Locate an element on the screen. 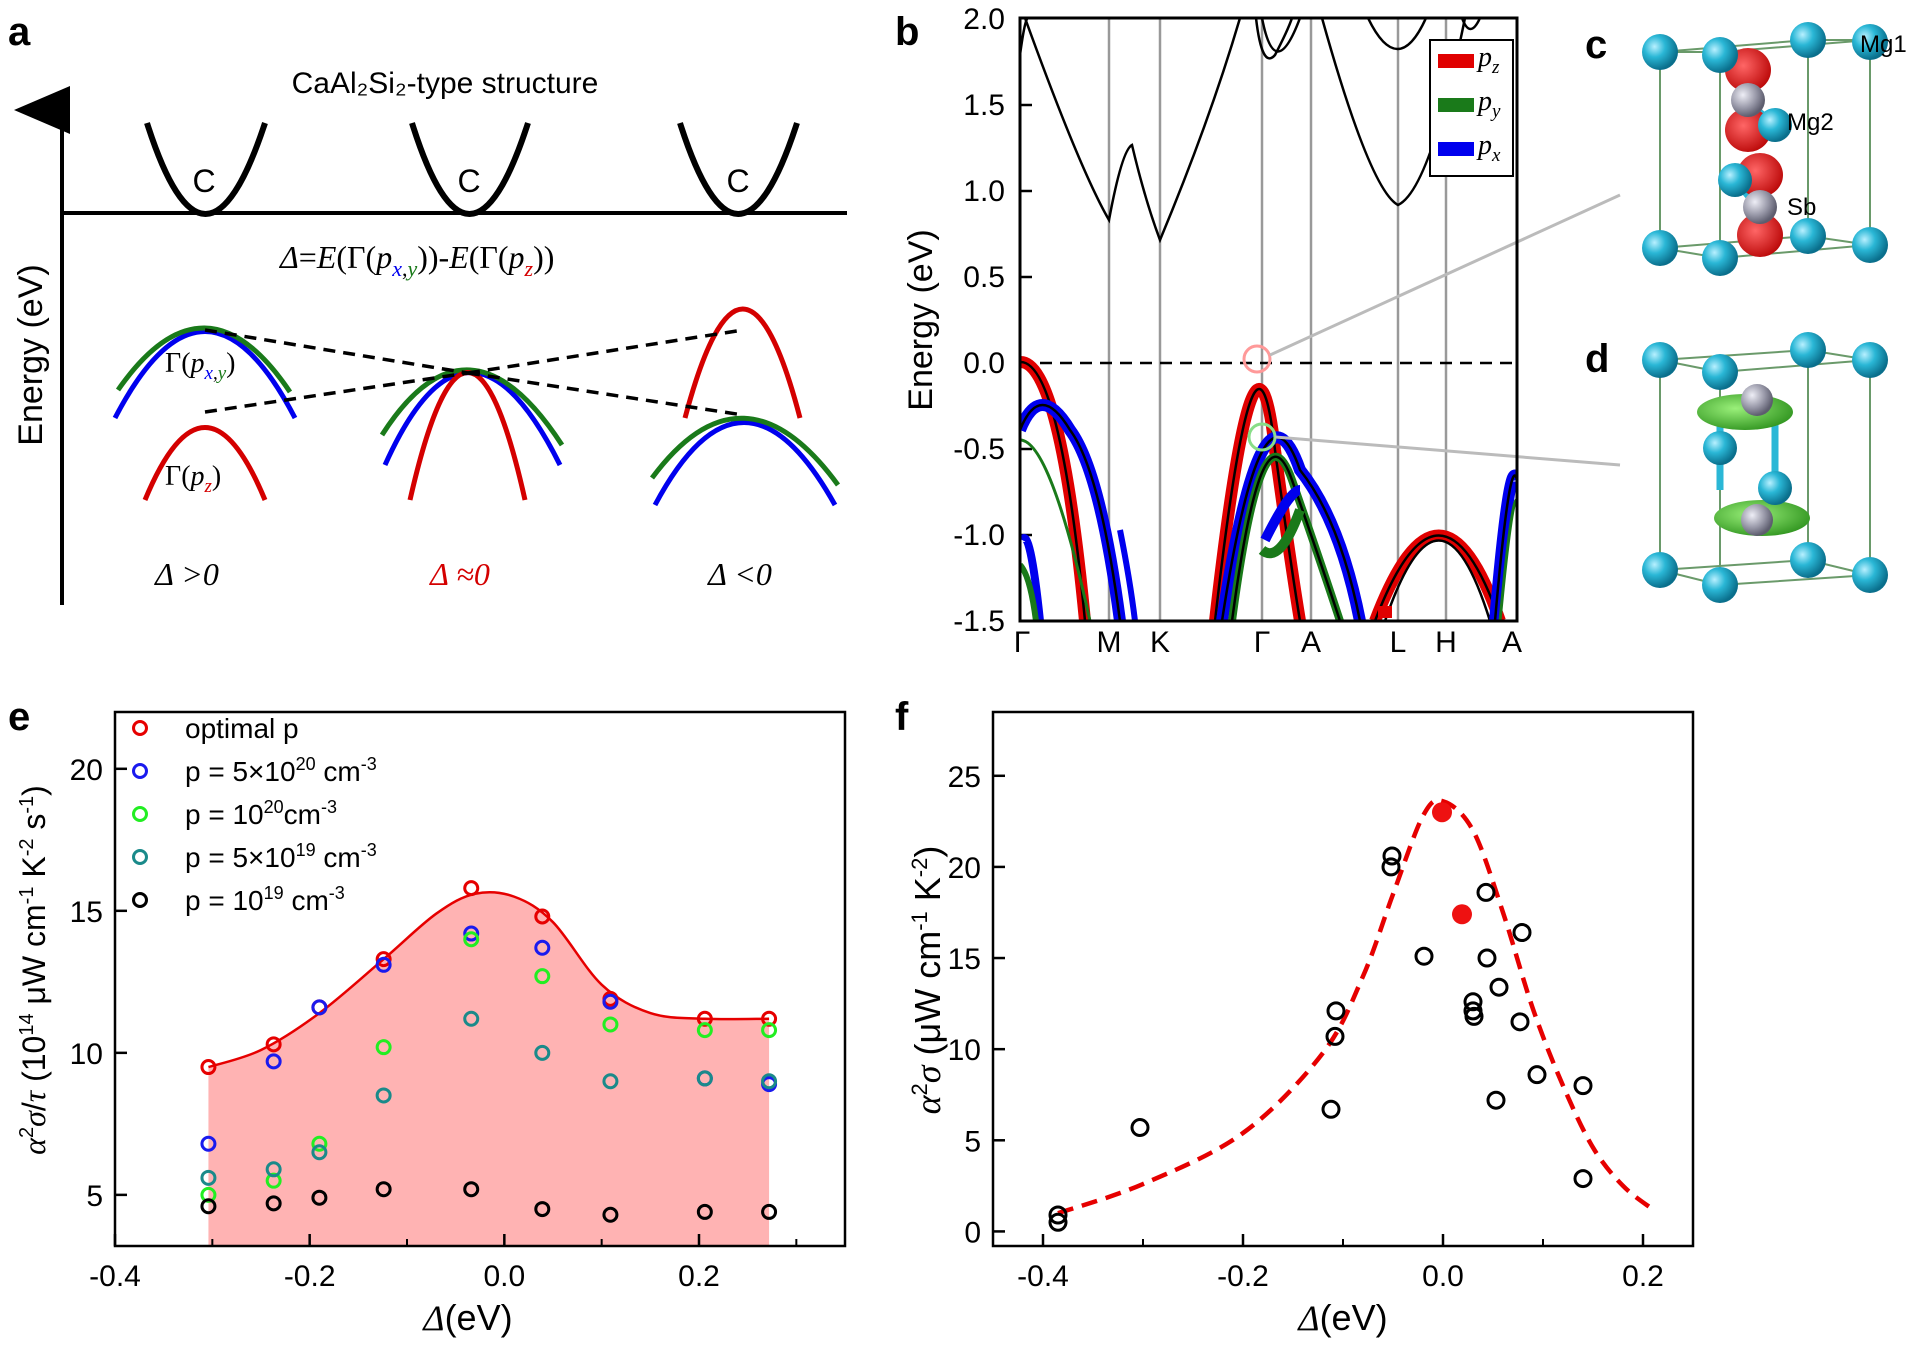 Image resolution: width=1906 pixels, height=1357 pixels. f-ticks: -0.4 -0.2 0.0 0.2 0 5 10 15 20 25 is located at coordinates (1306, 1027).